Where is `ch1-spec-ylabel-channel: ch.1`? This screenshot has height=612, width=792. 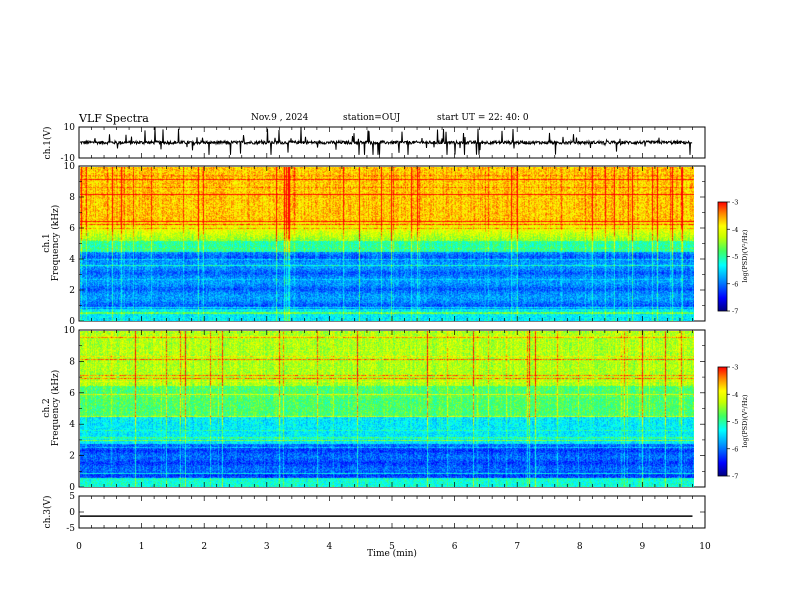 ch1-spec-ylabel-channel: ch.1 is located at coordinates (47, 242).